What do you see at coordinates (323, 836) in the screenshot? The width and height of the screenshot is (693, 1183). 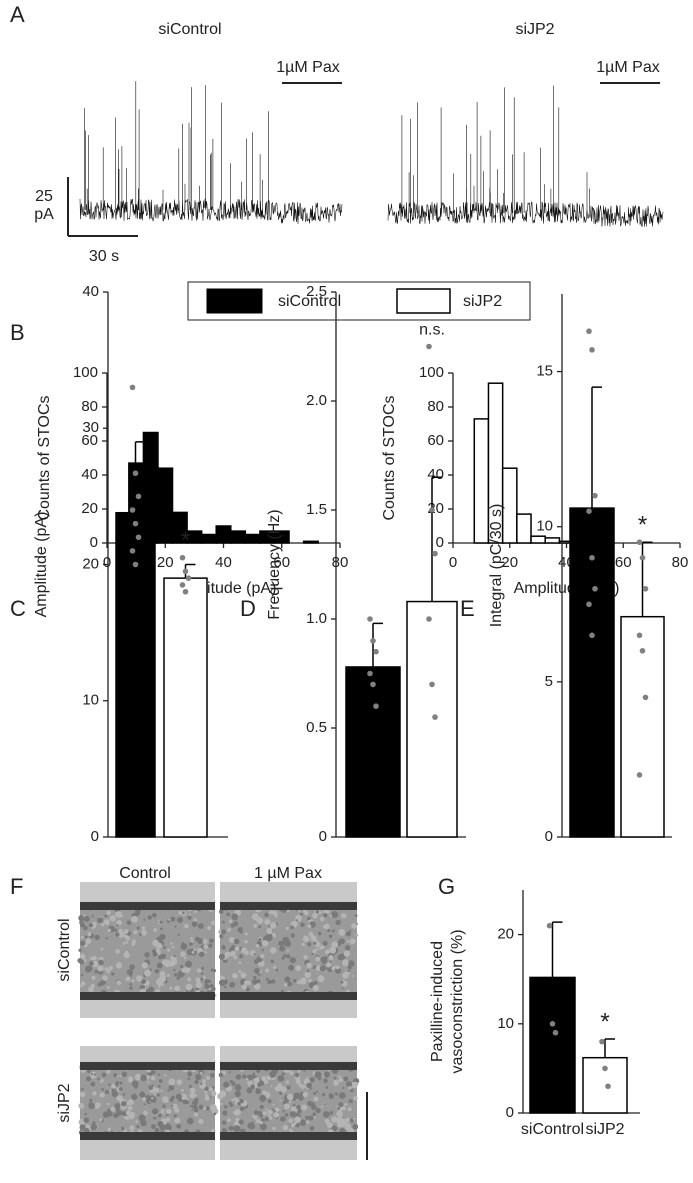 I see `y-tick-label: 0` at bounding box center [323, 836].